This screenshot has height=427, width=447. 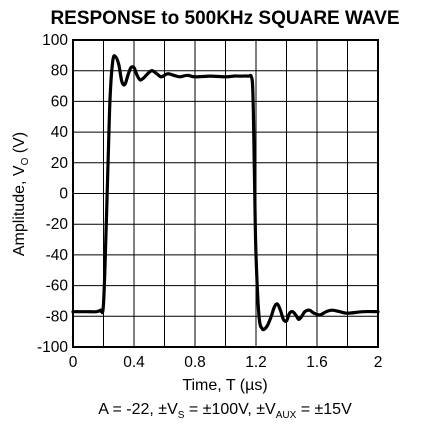 What do you see at coordinates (25, 161) in the screenshot?
I see `y-axis-label-subscript: O` at bounding box center [25, 161].